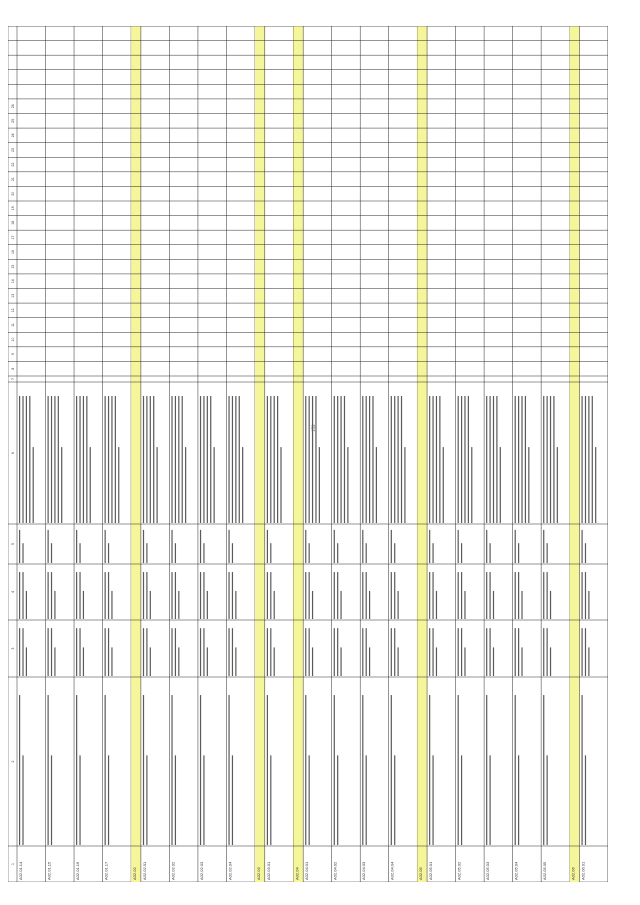  I want to click on row-code: A02.02.01, so click(144, 870).